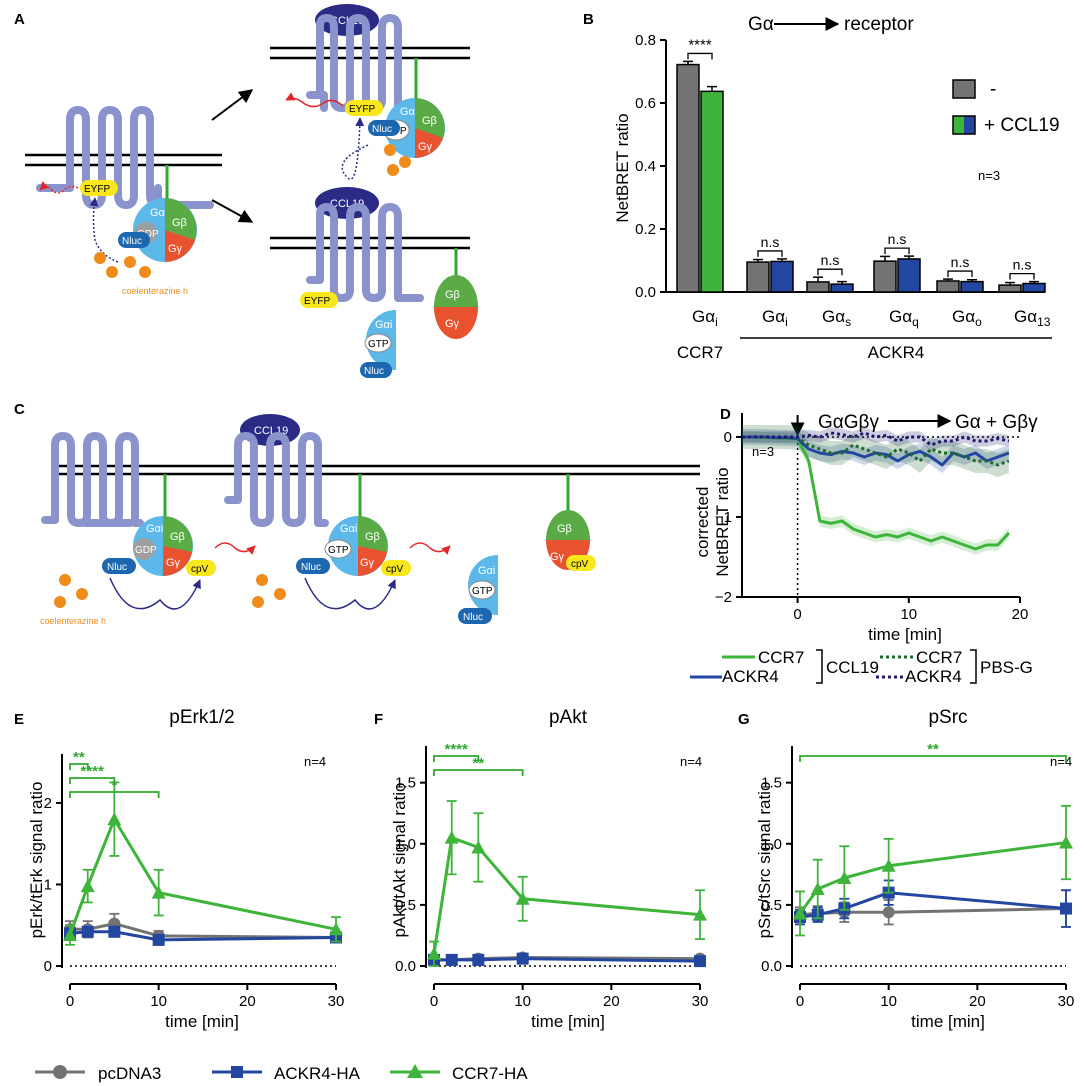  What do you see at coordinates (568, 717) in the screenshot?
I see `chart-f-title: pAkt` at bounding box center [568, 717].